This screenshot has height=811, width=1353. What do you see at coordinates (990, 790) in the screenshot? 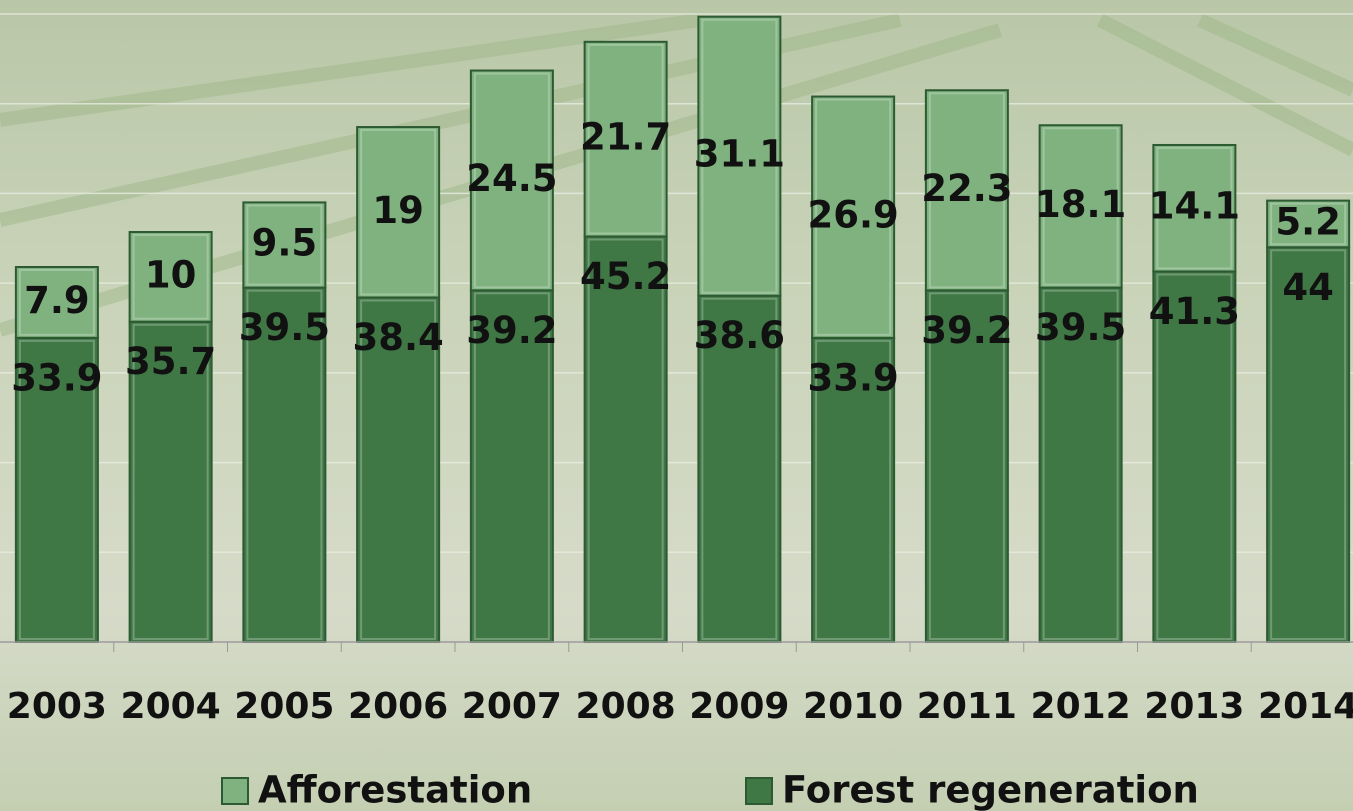
I see `legend-label: Forest regeneration` at bounding box center [990, 790].